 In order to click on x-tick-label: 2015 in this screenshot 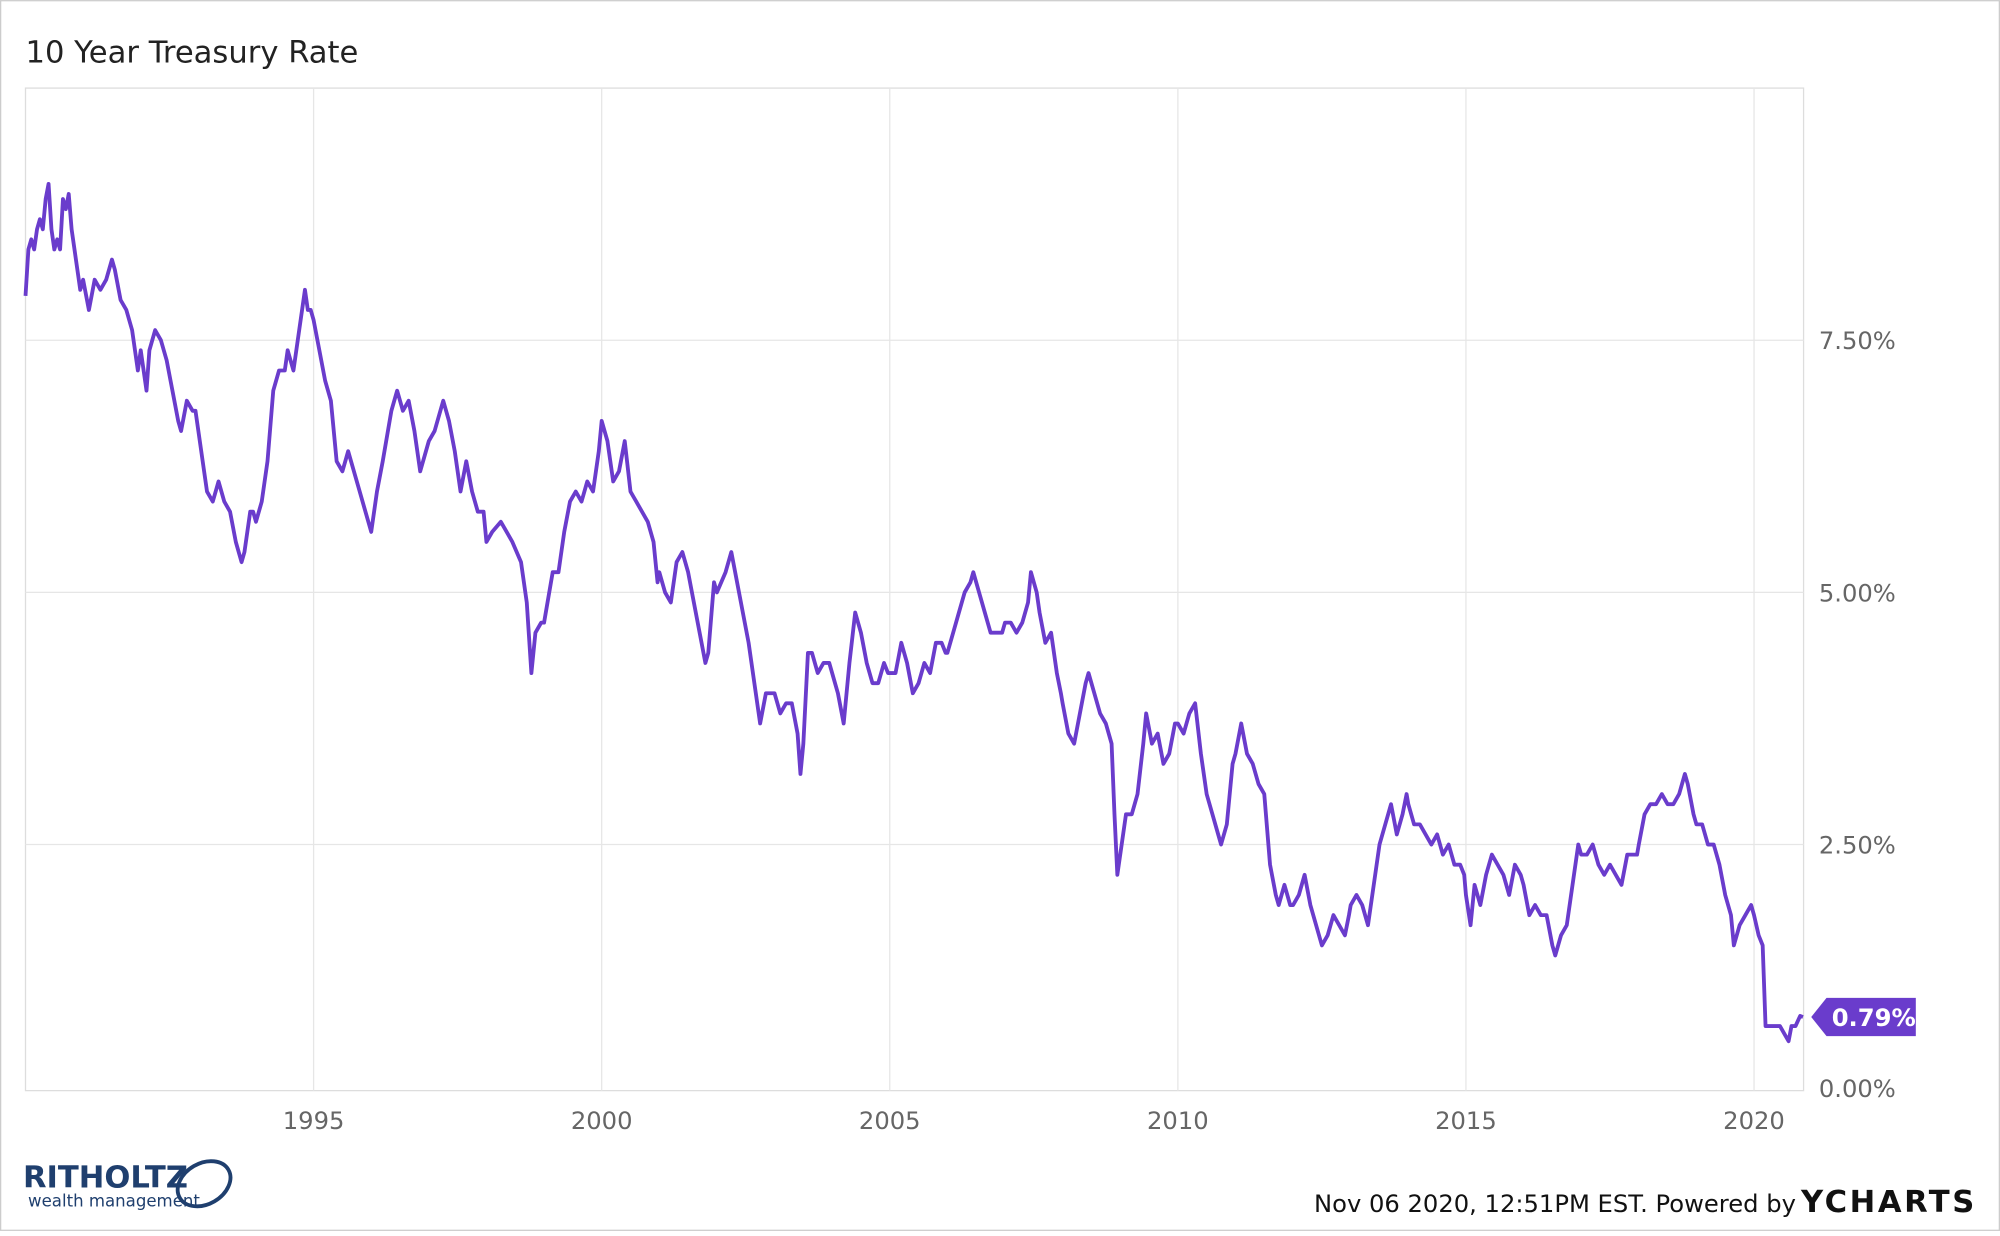, I will do `click(1466, 1121)`.